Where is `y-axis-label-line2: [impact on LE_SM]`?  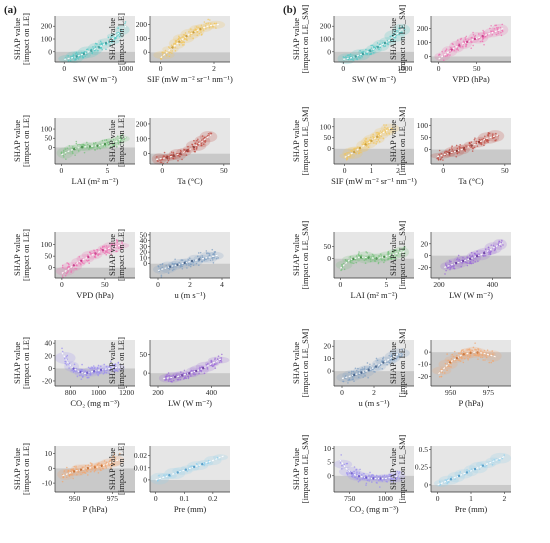
y-axis-label-line2: [impact on LE_SM] is located at coordinates (305, 39).